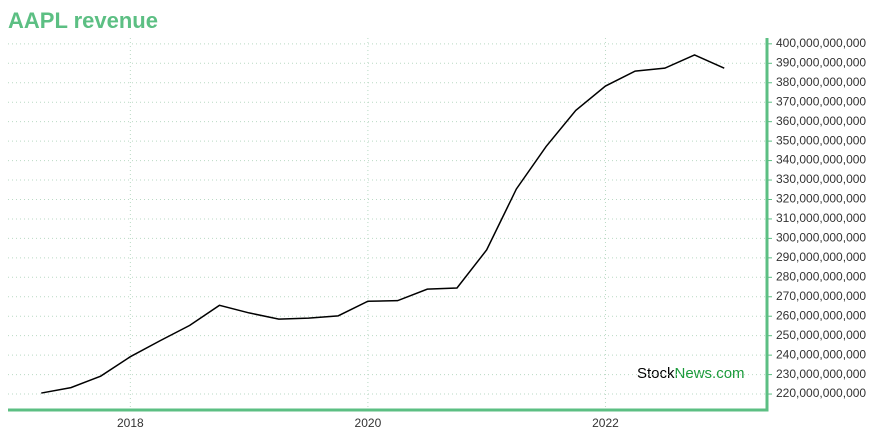 This screenshot has width=880, height=440. I want to click on y-tick-label: 320,000,000,000, so click(821, 199).